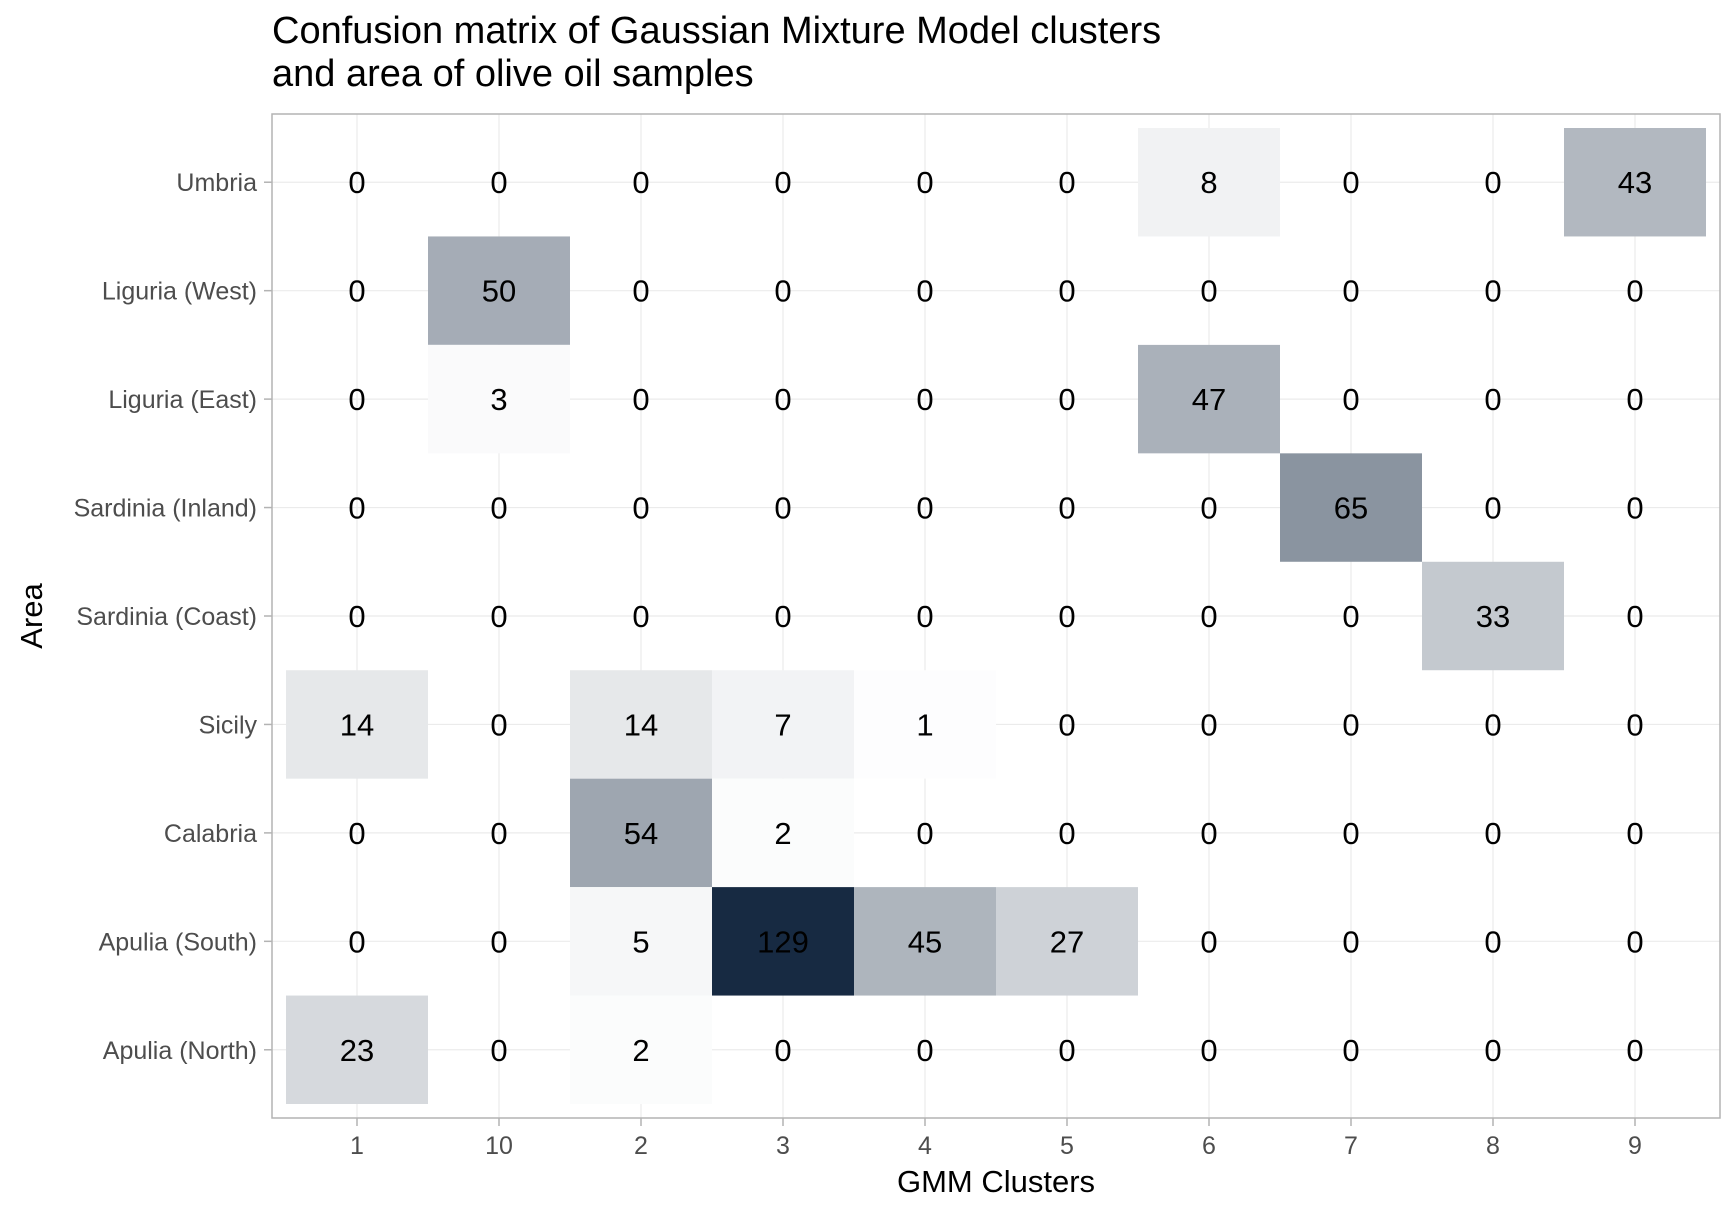 This screenshot has height=1211, width=1731. What do you see at coordinates (924, 724) in the screenshot?
I see `cell-value-label: 1` at bounding box center [924, 724].